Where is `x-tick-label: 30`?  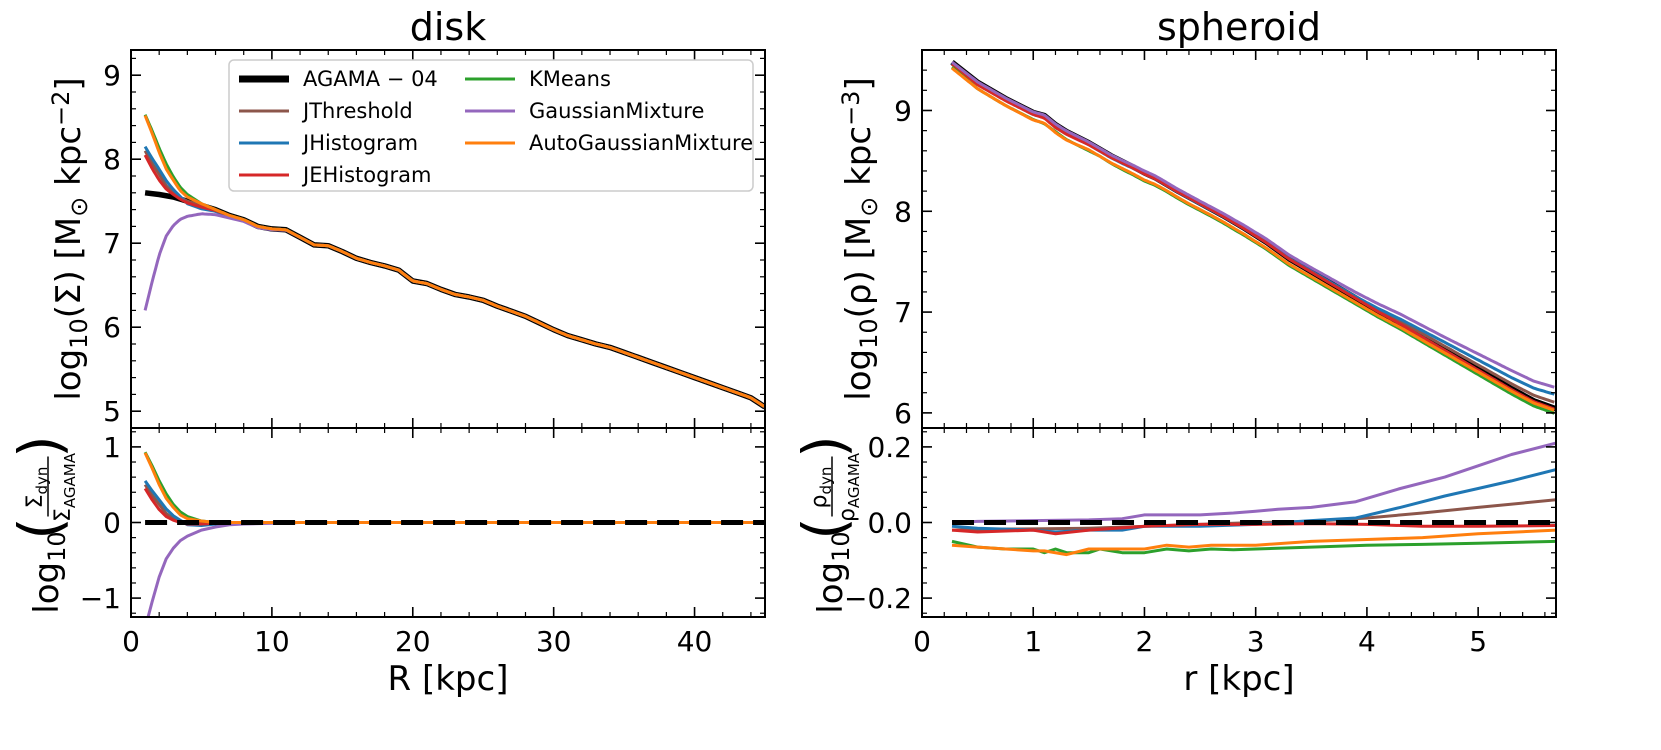 x-tick-label: 30 is located at coordinates (554, 641).